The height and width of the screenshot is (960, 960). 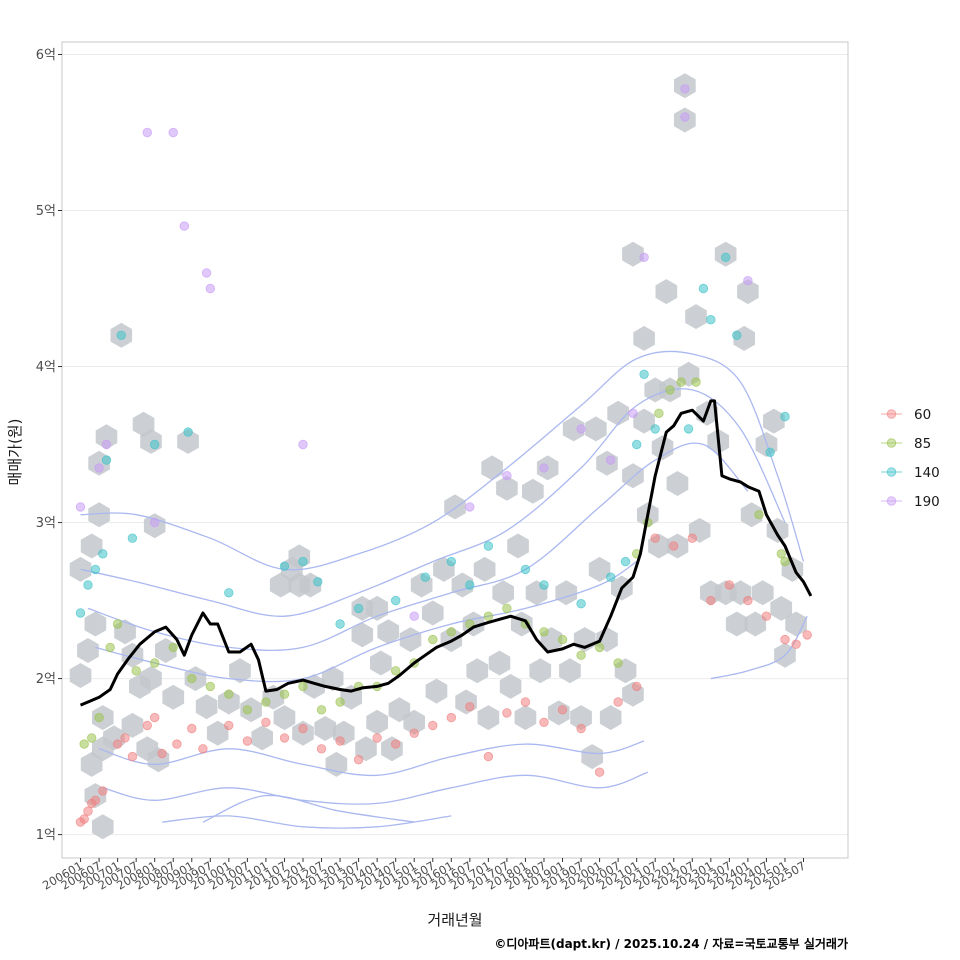 What do you see at coordinates (910, 458) in the screenshot?
I see `legend: 60 85 140 190` at bounding box center [910, 458].